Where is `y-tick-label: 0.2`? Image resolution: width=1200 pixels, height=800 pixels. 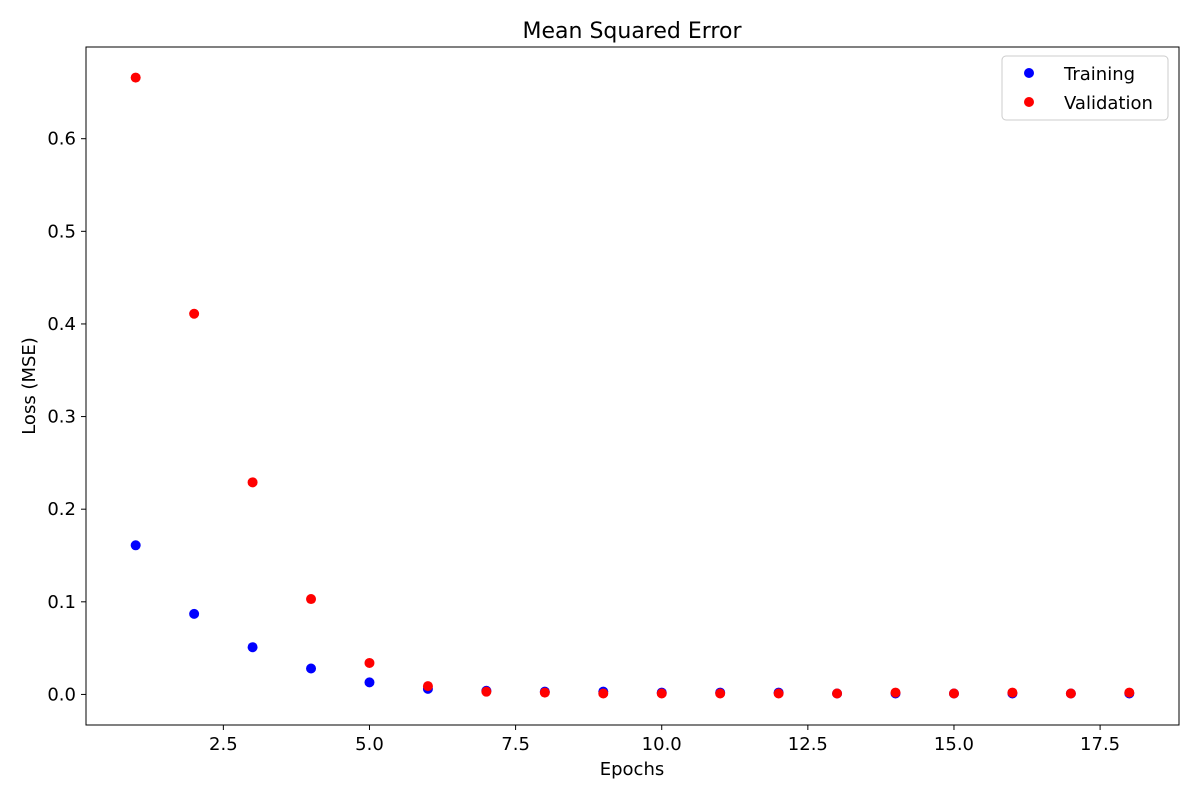 y-tick-label: 0.2 is located at coordinates (61, 509).